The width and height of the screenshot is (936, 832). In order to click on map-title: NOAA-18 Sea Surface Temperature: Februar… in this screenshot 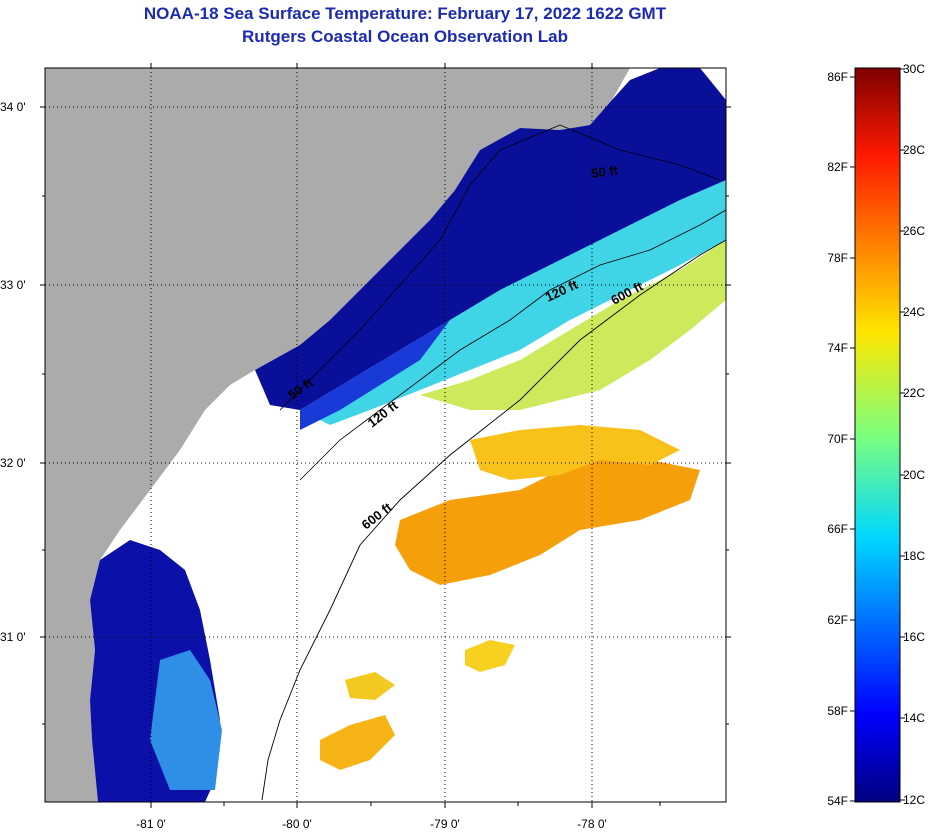, I will do `click(405, 13)`.